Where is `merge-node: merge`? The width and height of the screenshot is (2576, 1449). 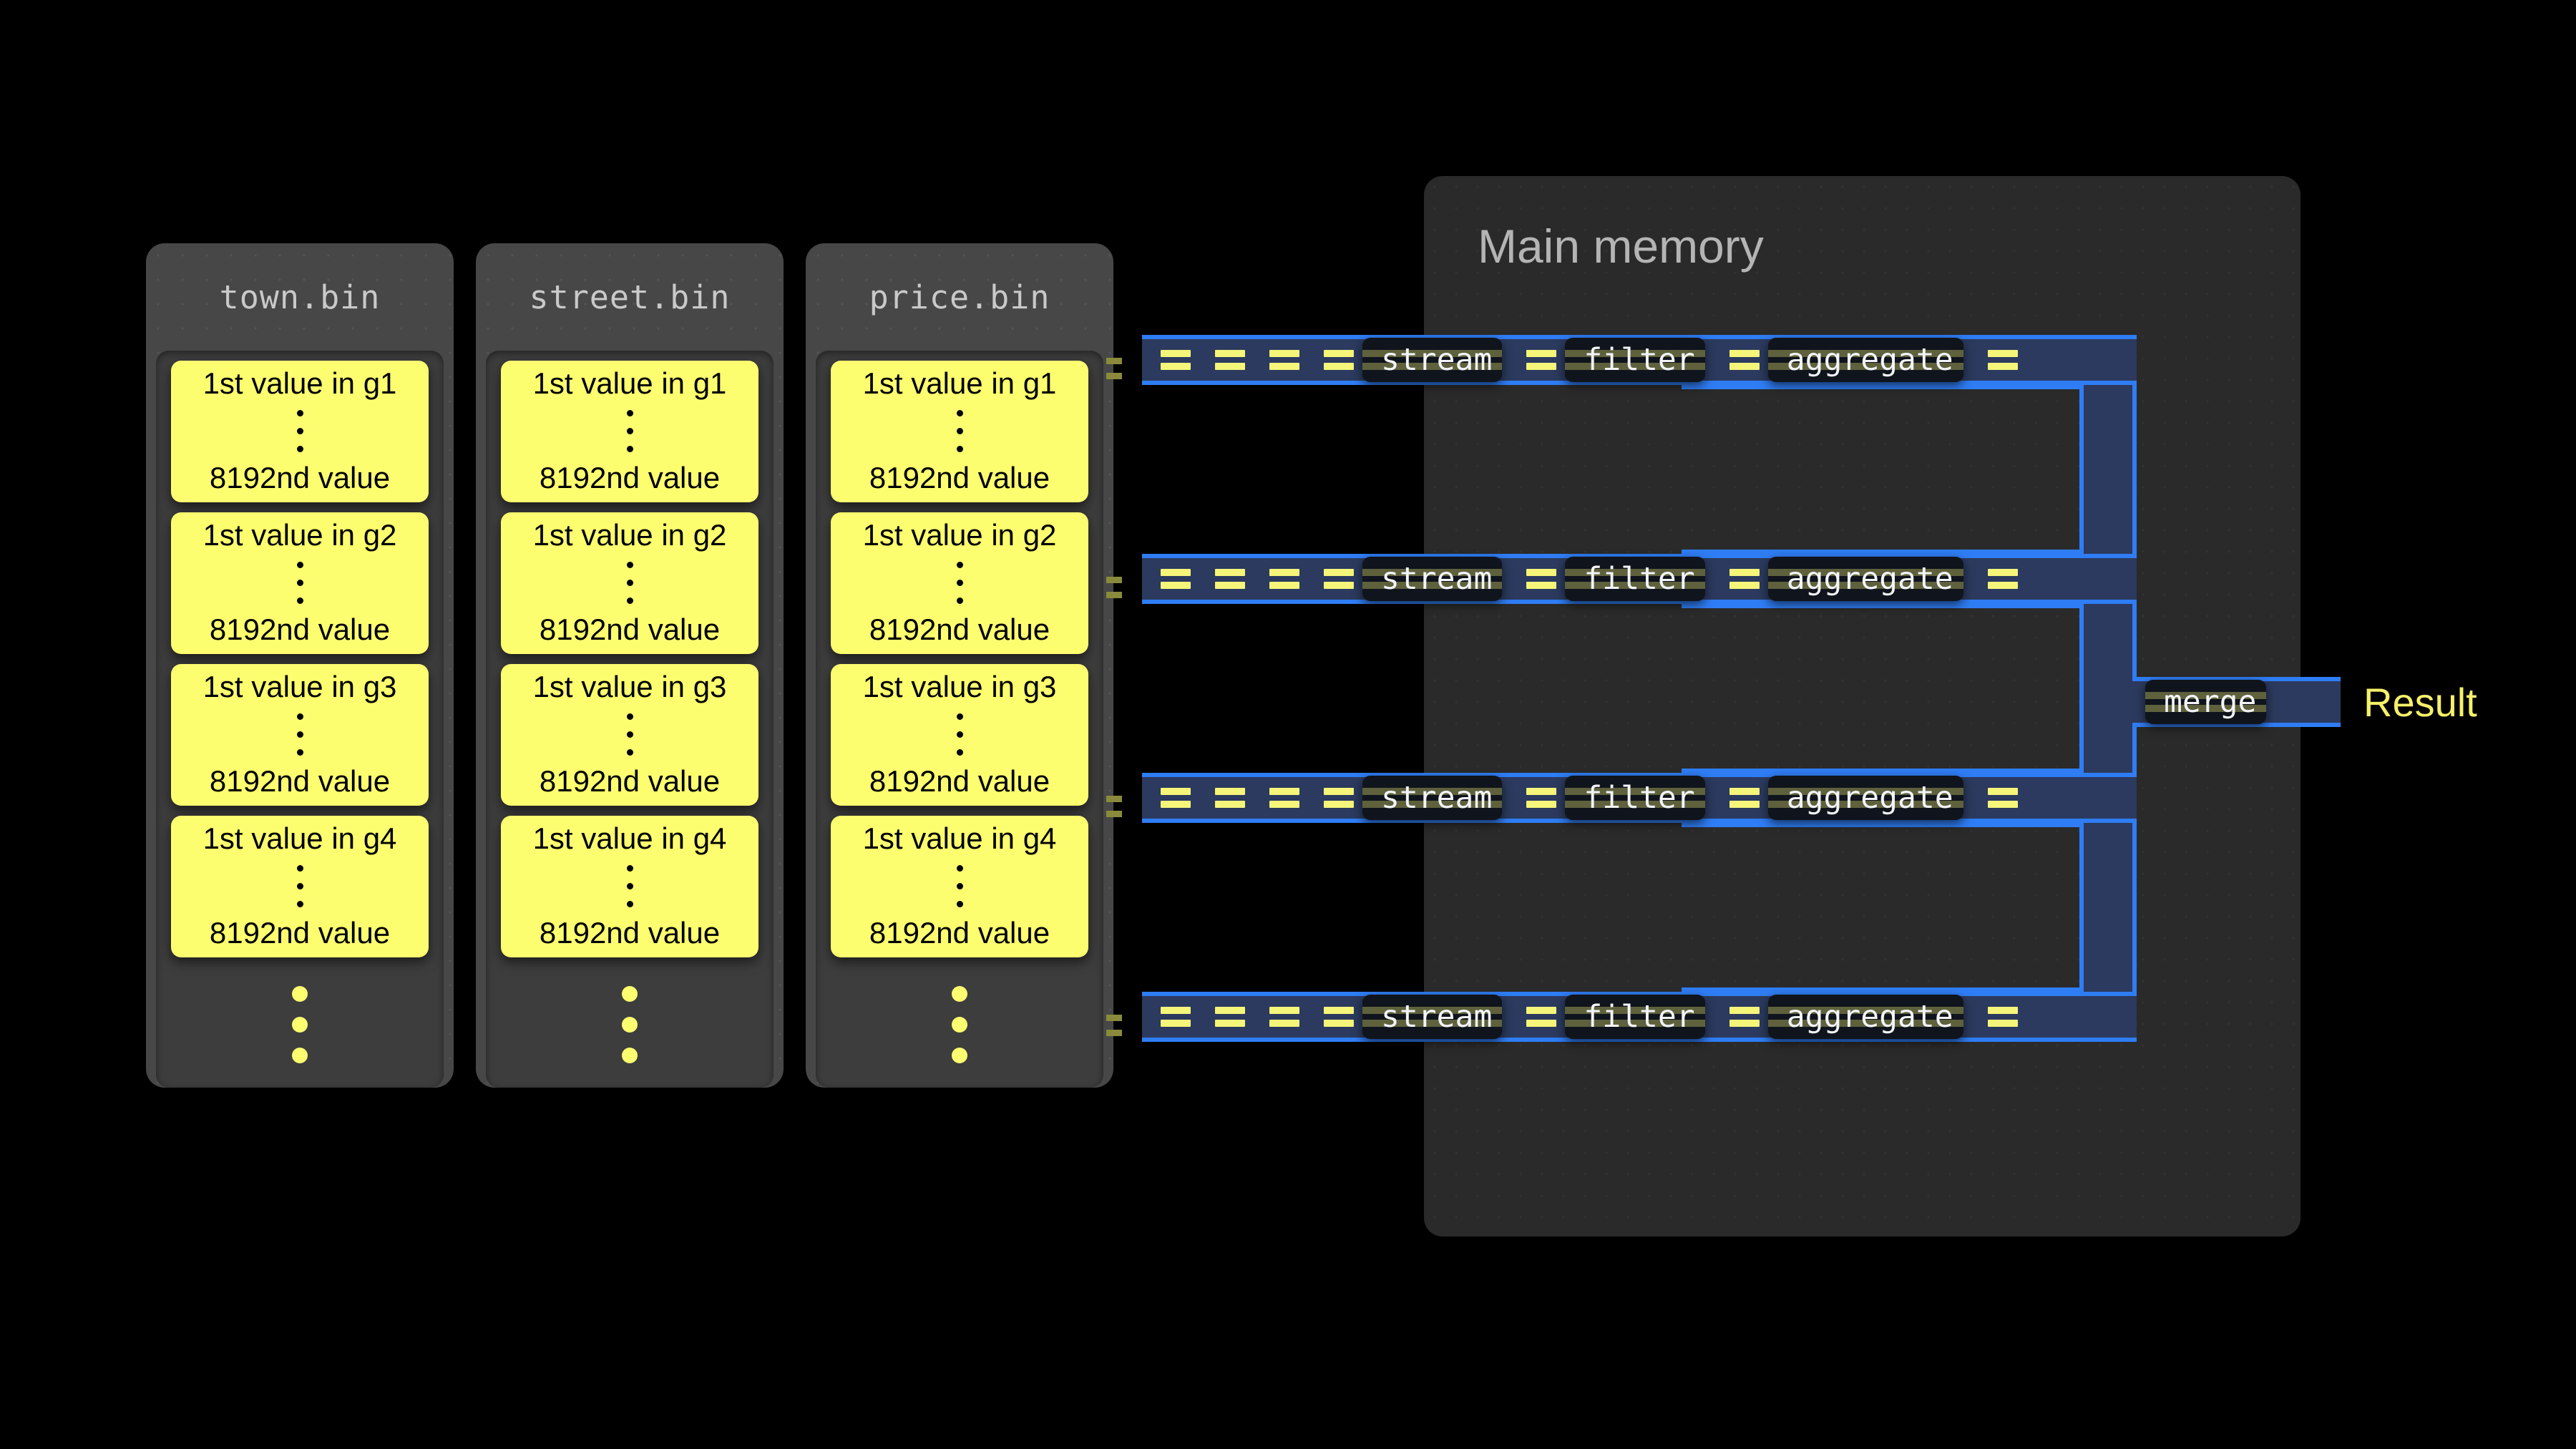
merge-node: merge is located at coordinates (2239, 702).